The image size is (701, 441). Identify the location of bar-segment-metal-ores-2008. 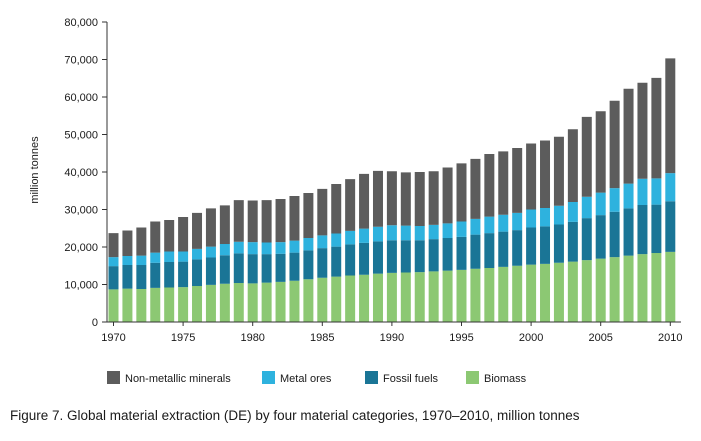
(642, 191).